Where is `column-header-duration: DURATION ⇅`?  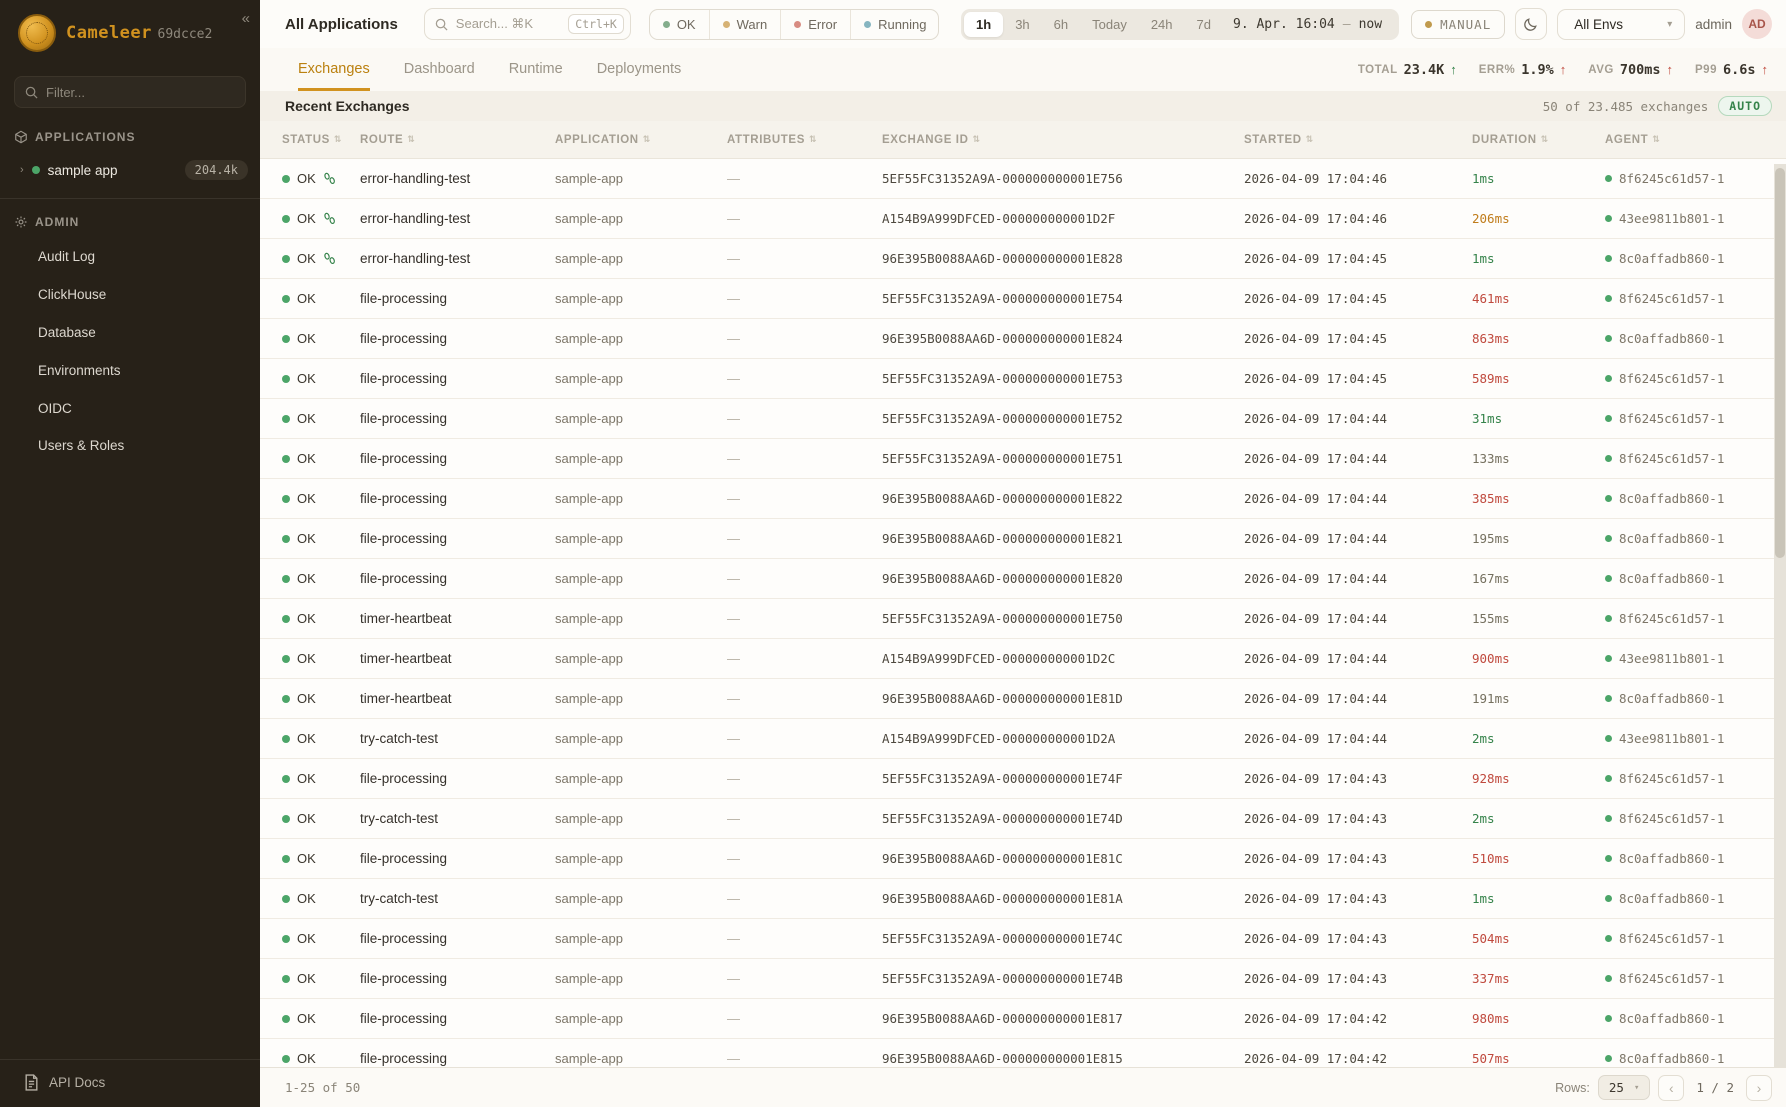 column-header-duration: DURATION ⇅ is located at coordinates (1538, 140).